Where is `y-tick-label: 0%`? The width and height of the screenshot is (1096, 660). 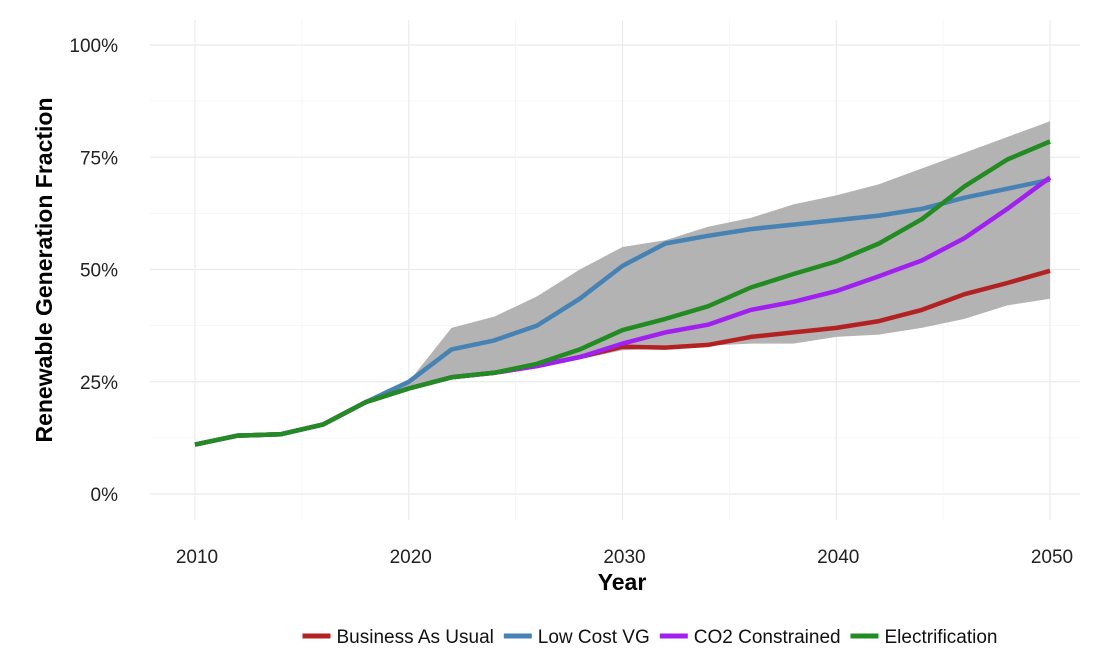
y-tick-label: 0% is located at coordinates (105, 495).